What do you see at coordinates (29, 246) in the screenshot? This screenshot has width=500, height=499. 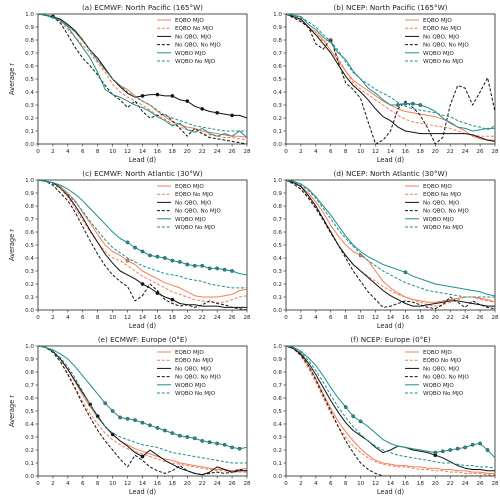 I see `y-tick-label: 0.5` at bounding box center [29, 246].